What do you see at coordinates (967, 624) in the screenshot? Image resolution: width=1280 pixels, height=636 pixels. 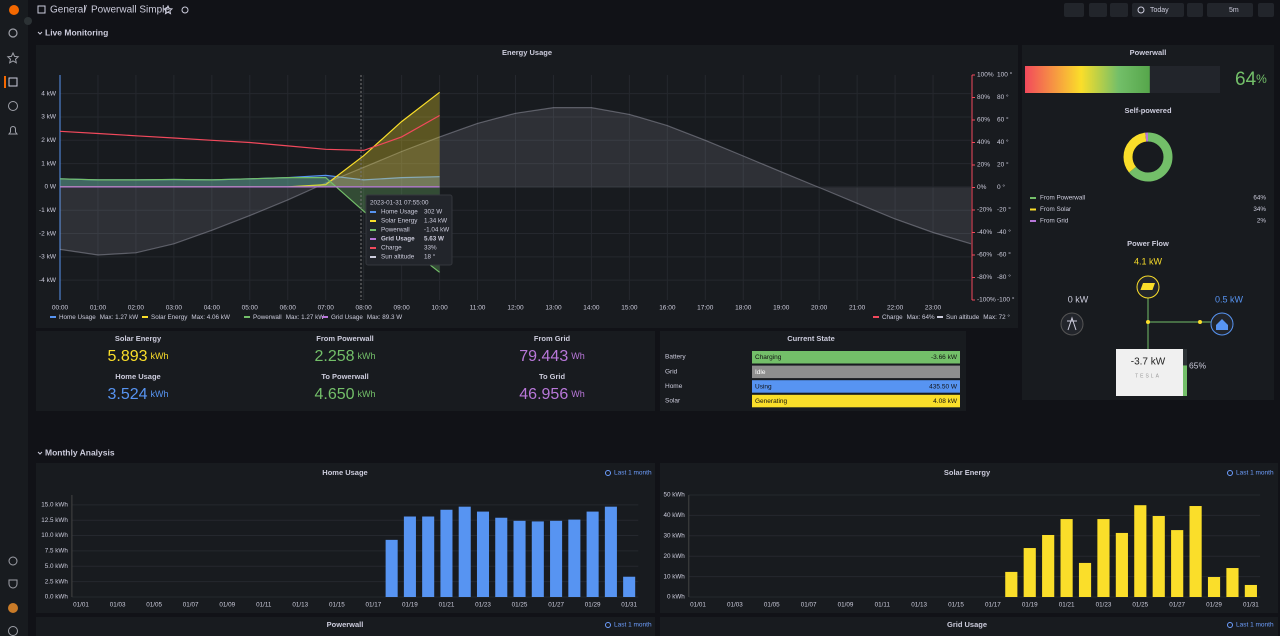 I see `panel-title: Grid Usage` at bounding box center [967, 624].